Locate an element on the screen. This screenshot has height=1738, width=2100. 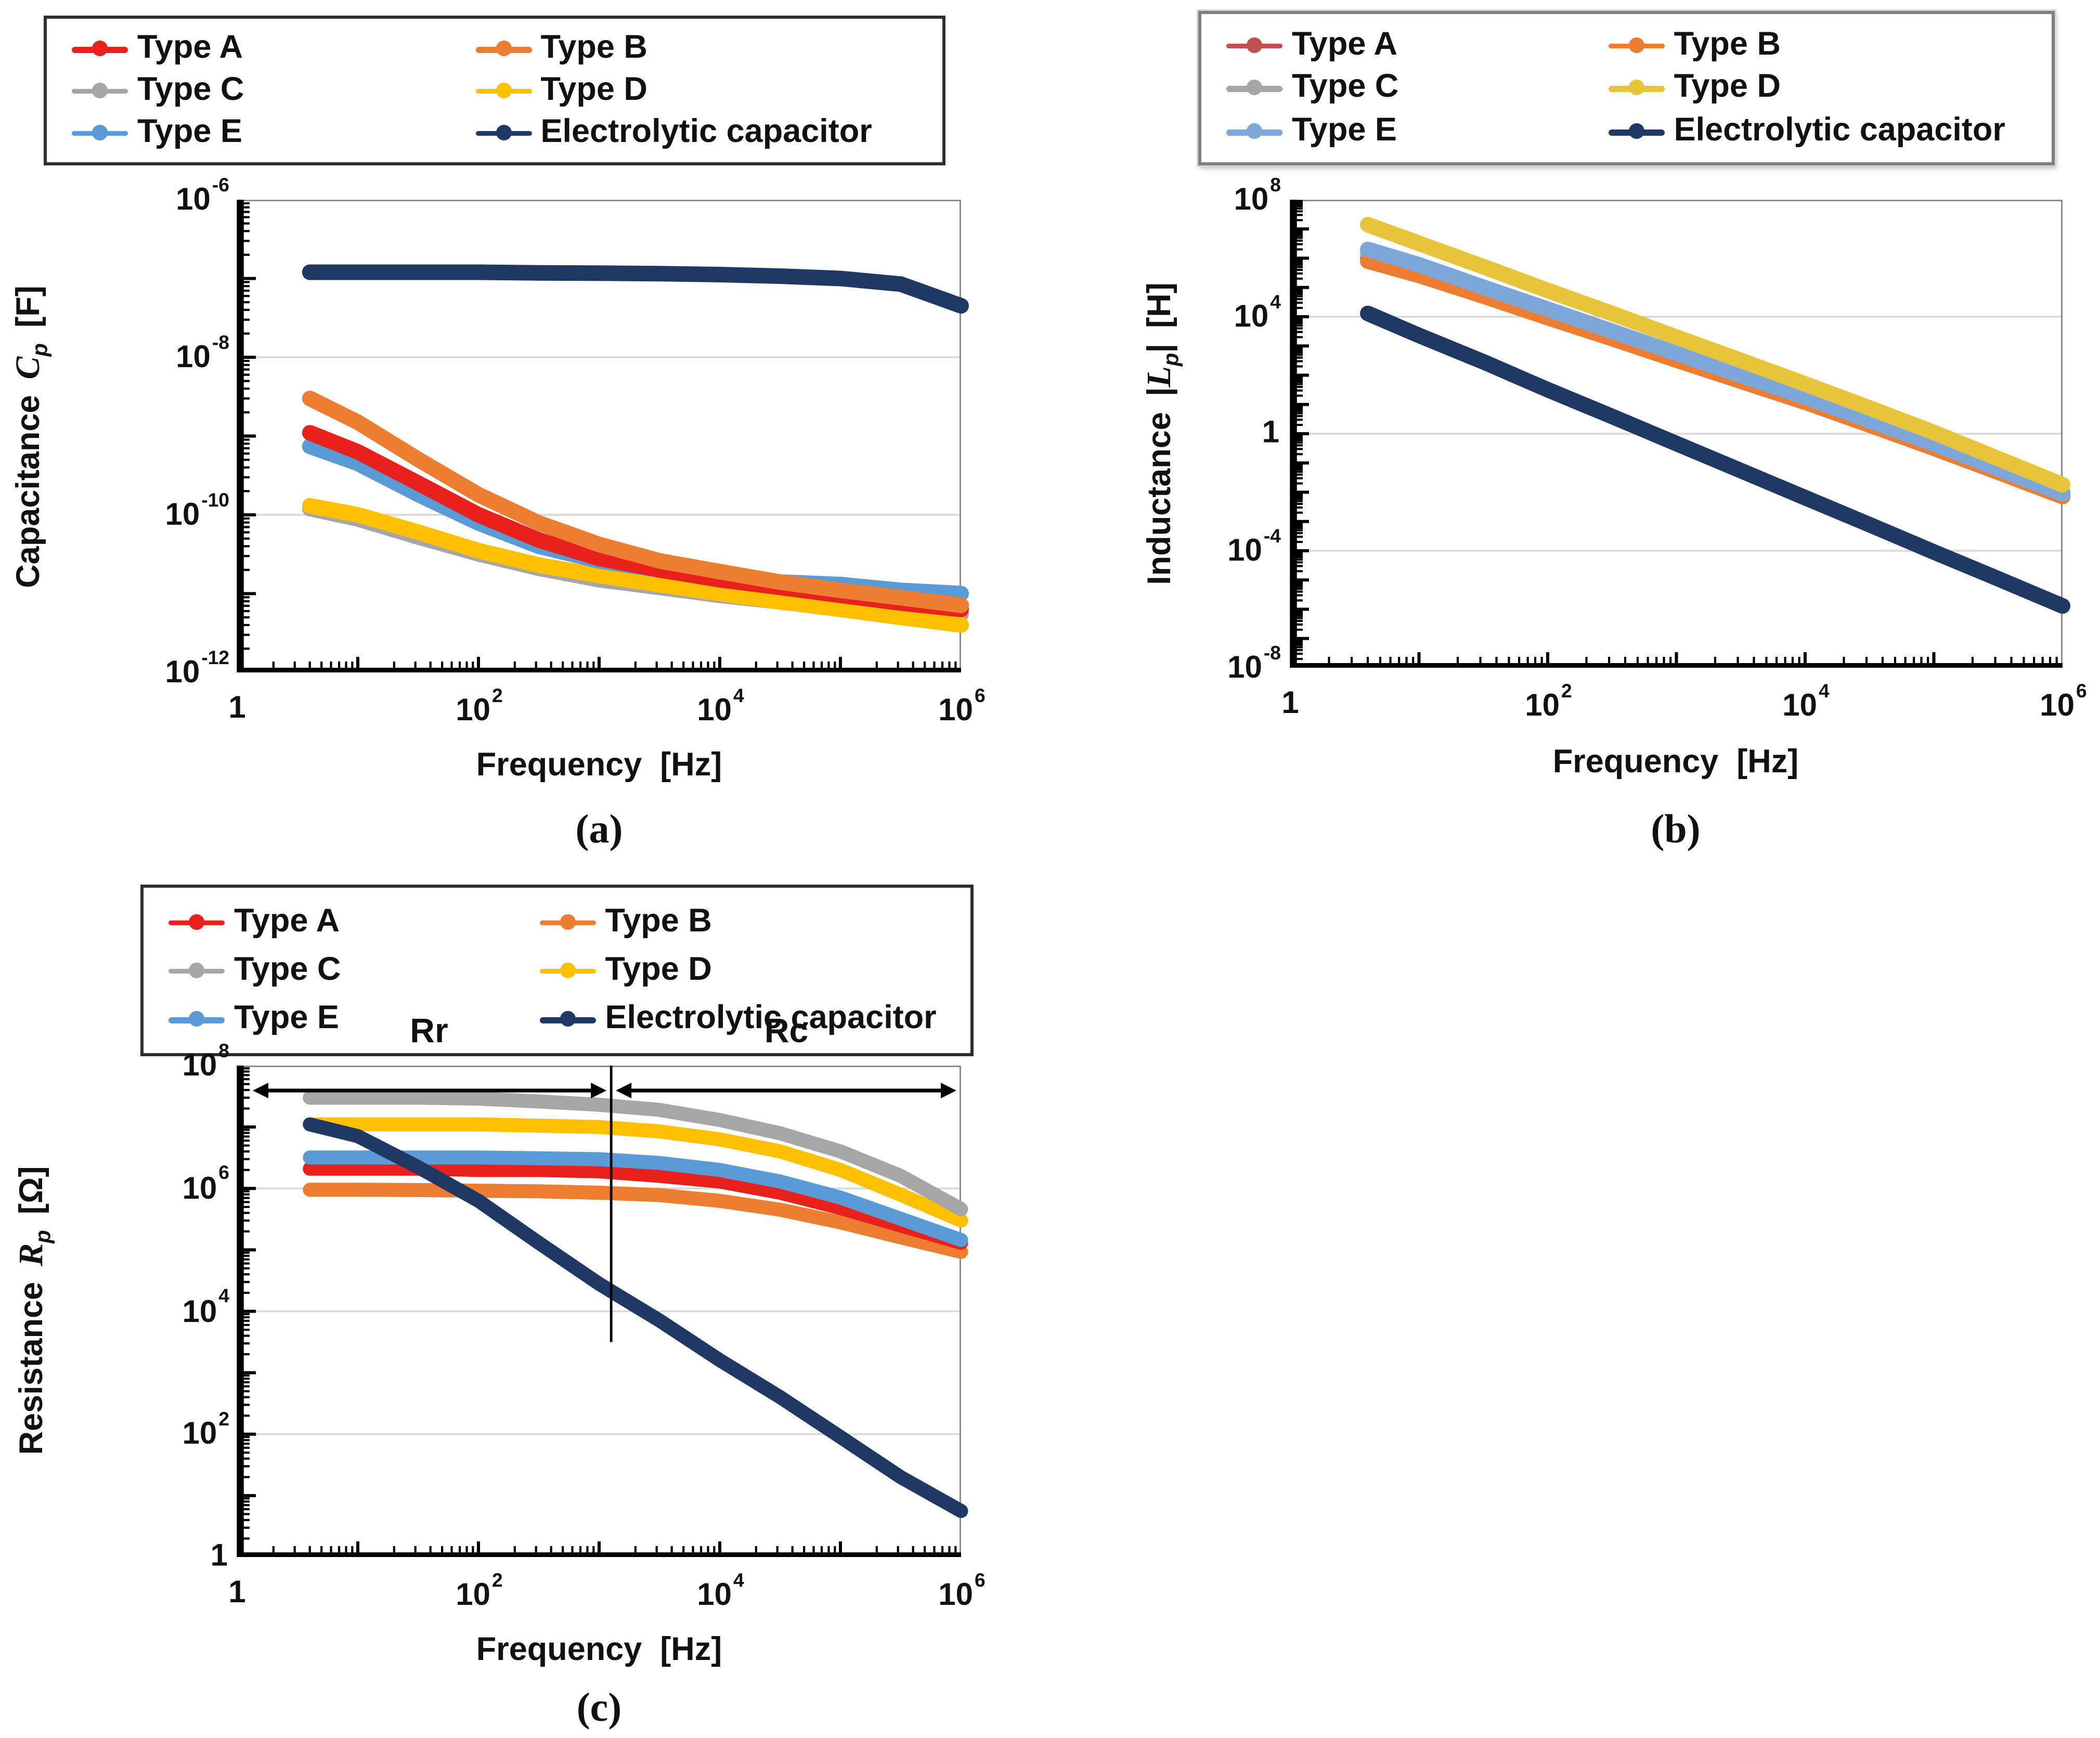
y-tick-label: 10 -10 is located at coordinates (197, 511).